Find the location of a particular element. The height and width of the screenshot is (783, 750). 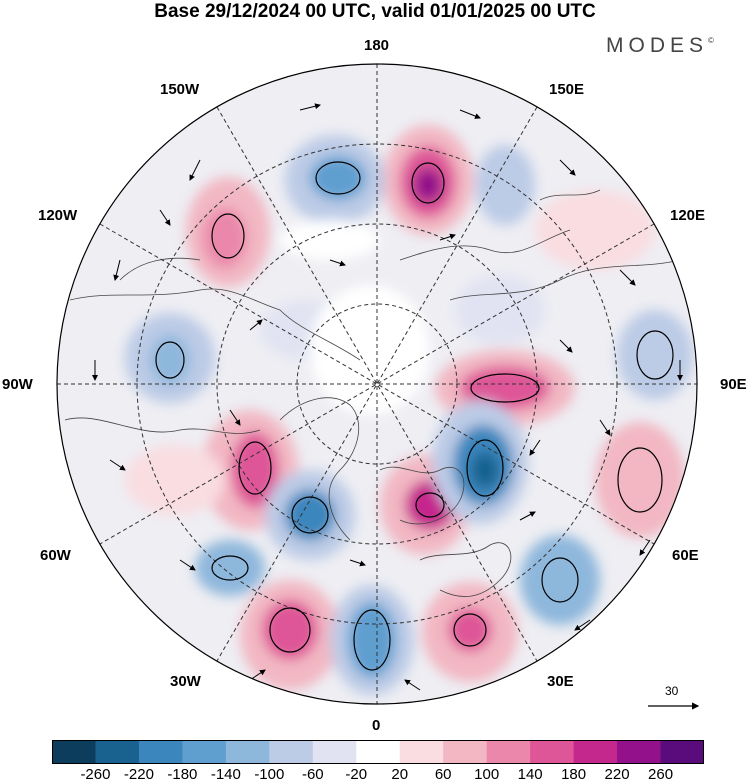

lon-label-120e: 120E is located at coordinates (688, 215).